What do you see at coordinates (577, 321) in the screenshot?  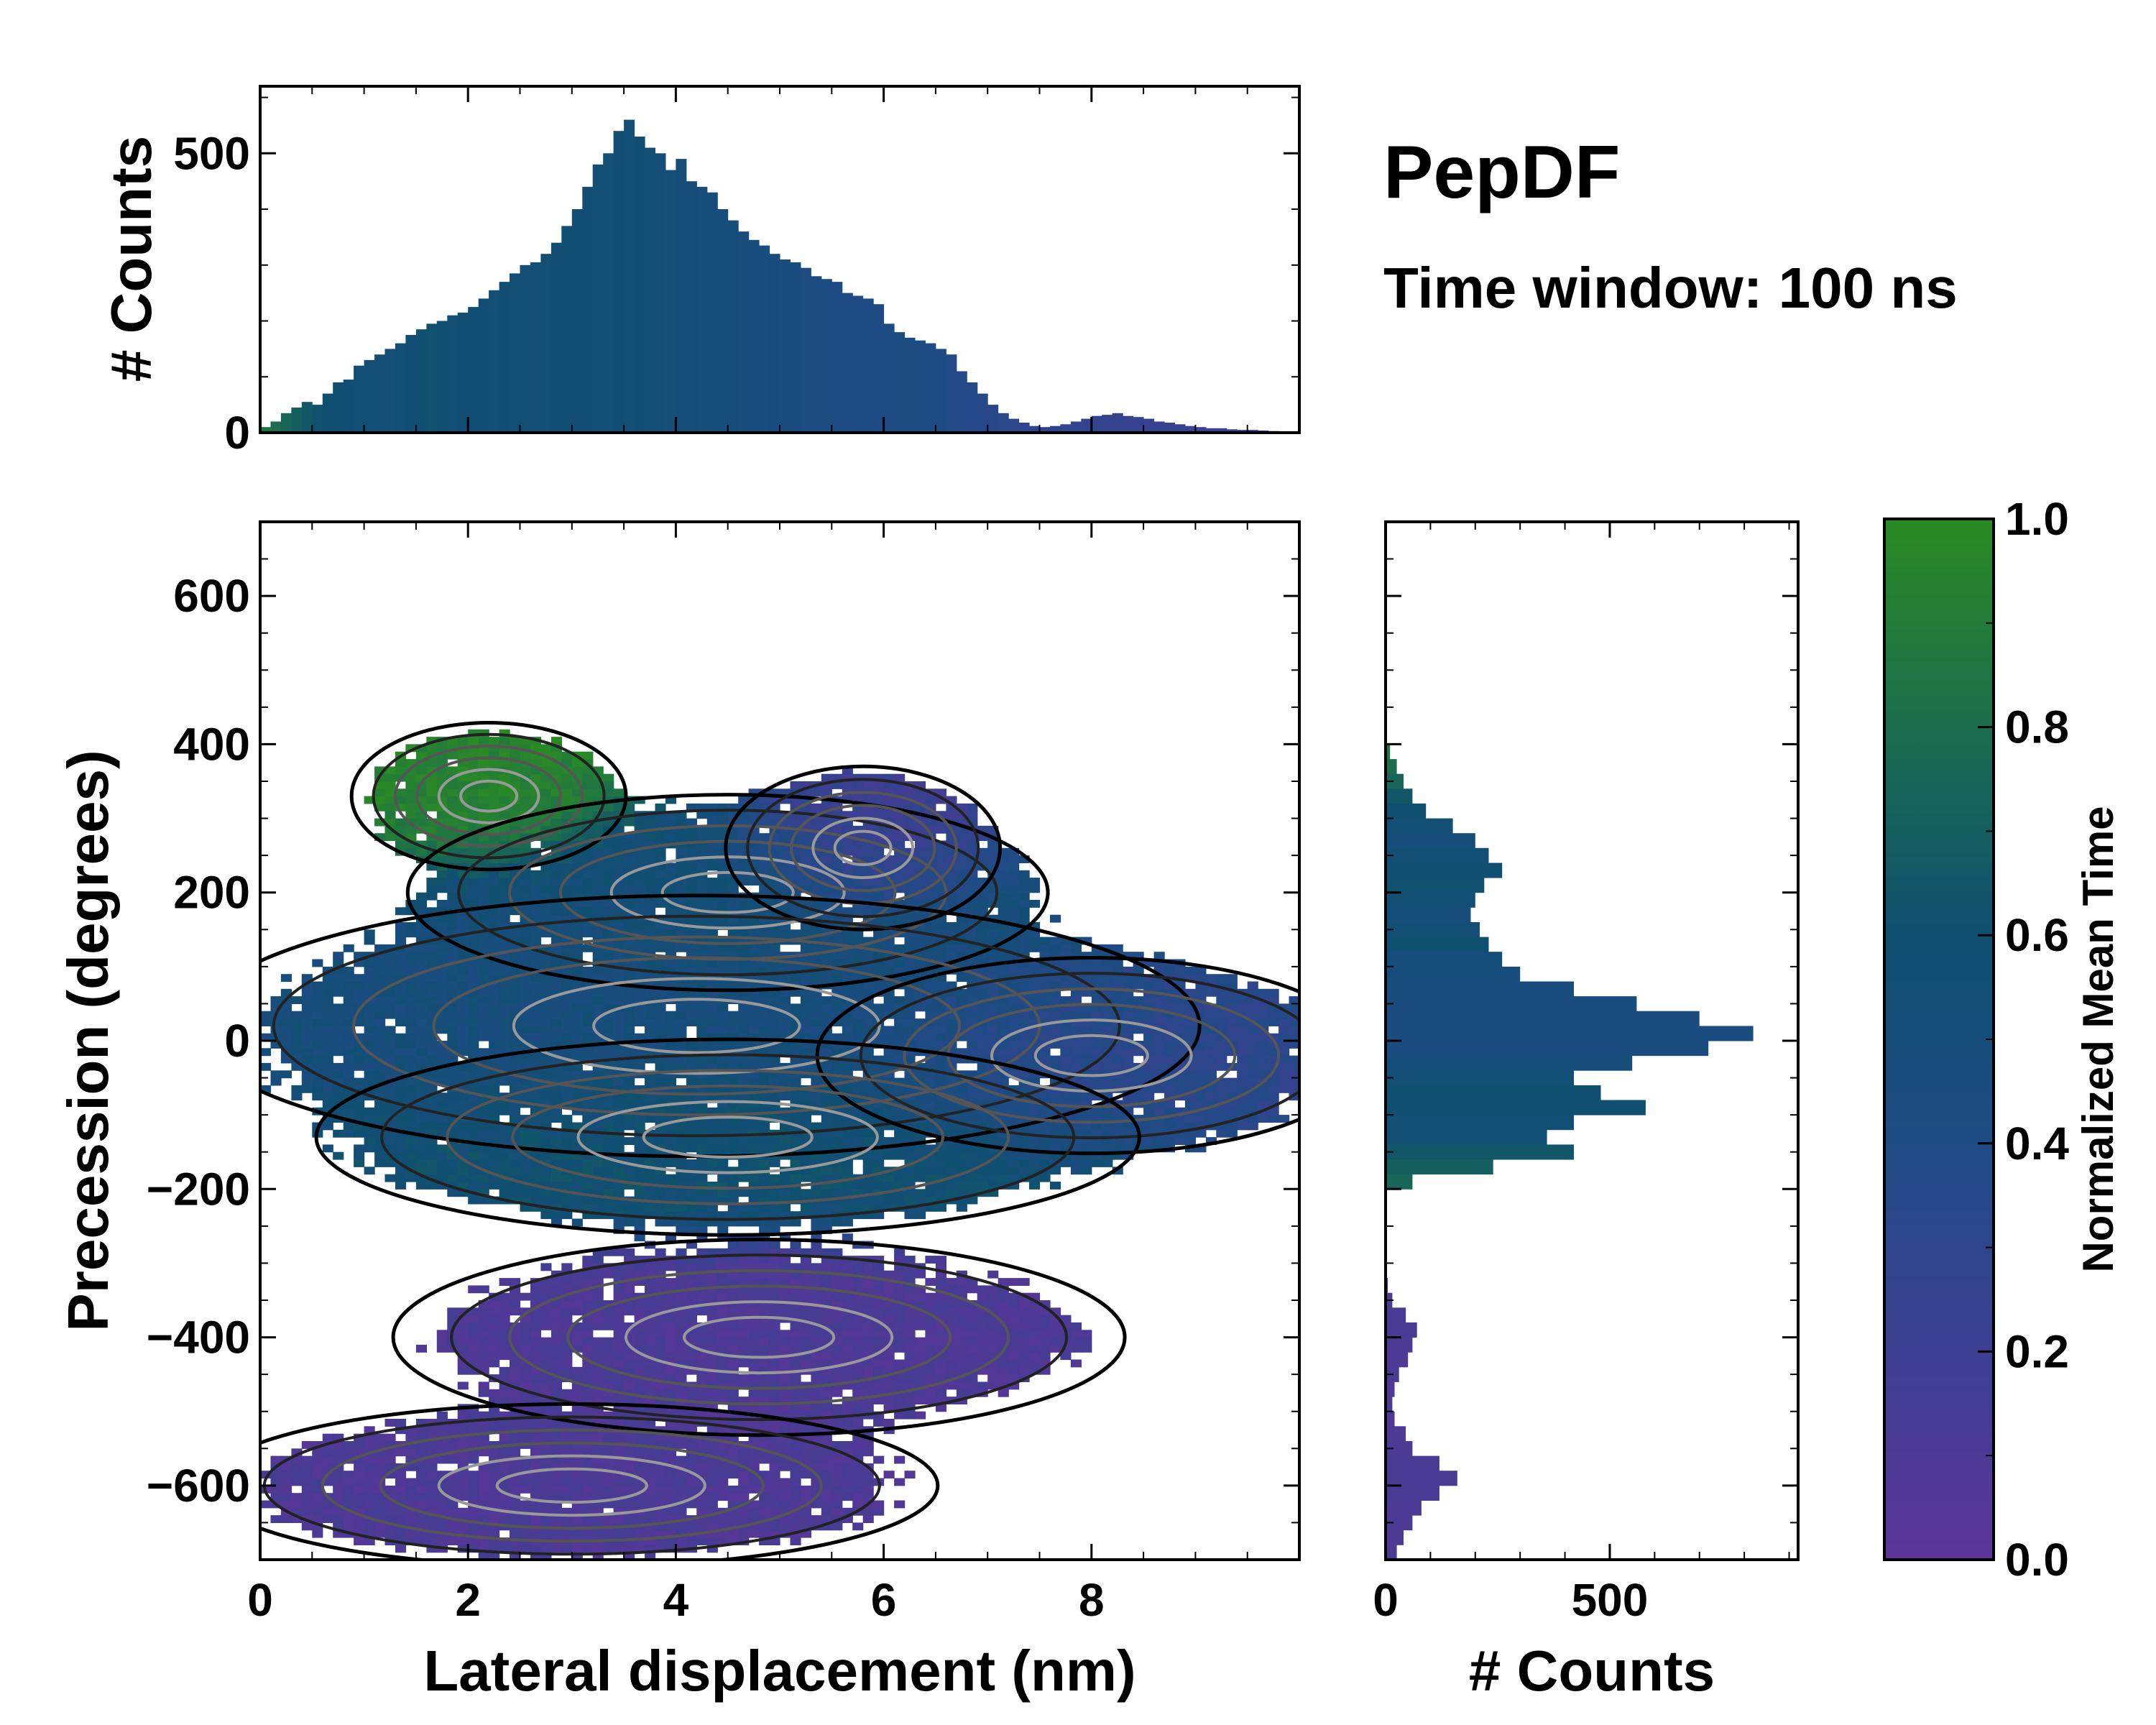 I see `top-histogram-bar` at bounding box center [577, 321].